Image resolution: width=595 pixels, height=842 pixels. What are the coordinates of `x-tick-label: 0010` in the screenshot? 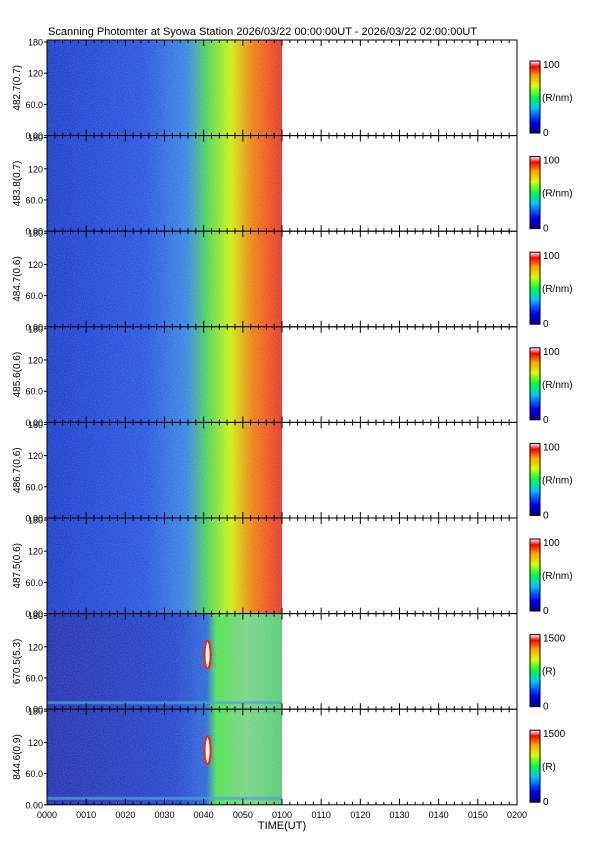 It's located at (86, 815).